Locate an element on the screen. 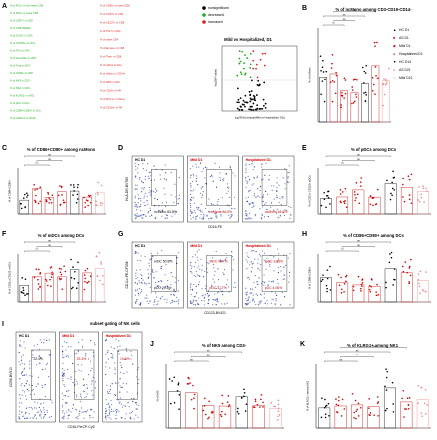 The image size is (437, 440). gate-label: ncMono 83.8% is located at coordinates (165, 212).